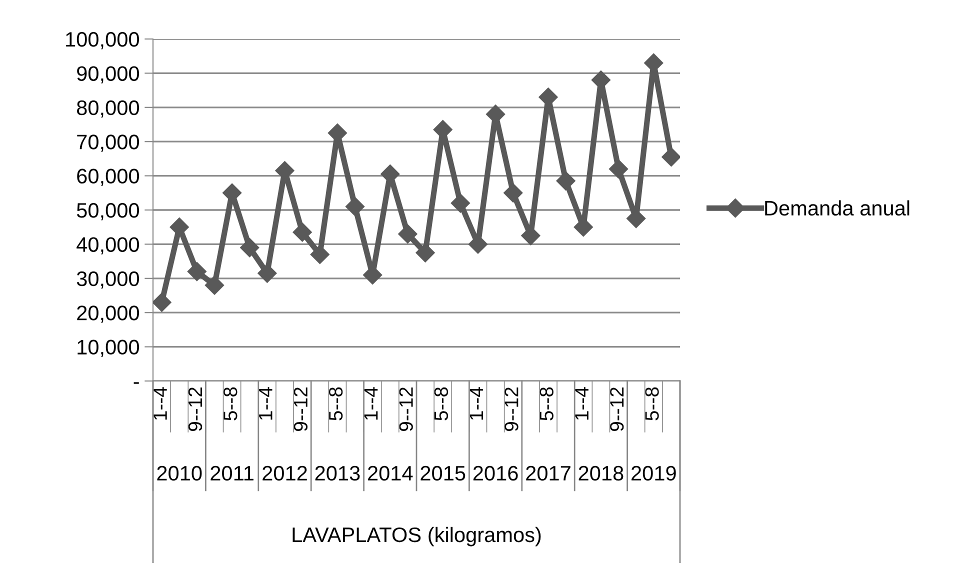  I want to click on y-tick-label: 70,000, so click(108, 143).